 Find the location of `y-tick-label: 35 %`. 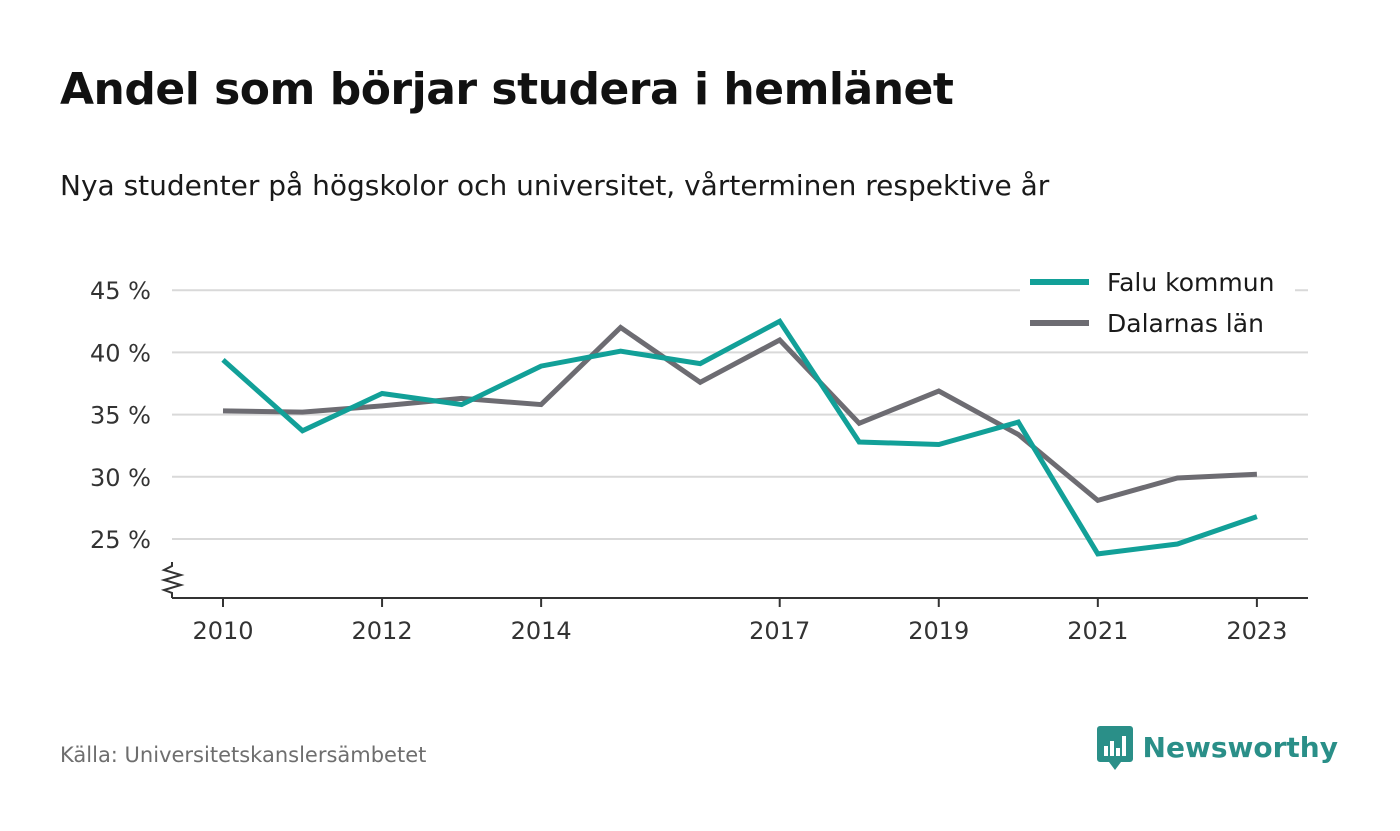

y-tick-label: 35 % is located at coordinates (120, 416).